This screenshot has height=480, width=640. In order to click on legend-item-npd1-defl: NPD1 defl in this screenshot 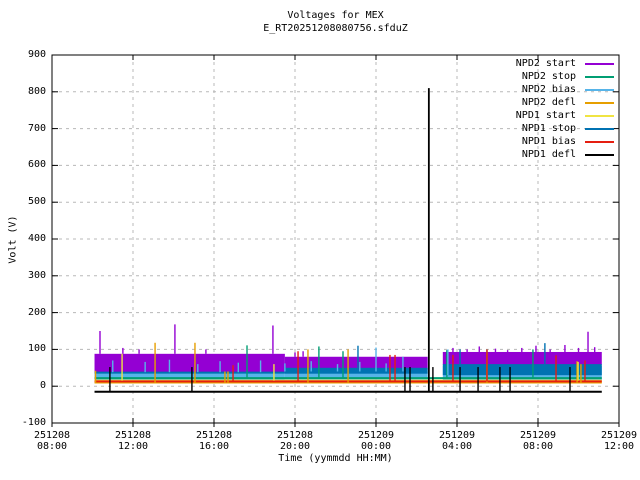, I will do `click(565, 154)`.